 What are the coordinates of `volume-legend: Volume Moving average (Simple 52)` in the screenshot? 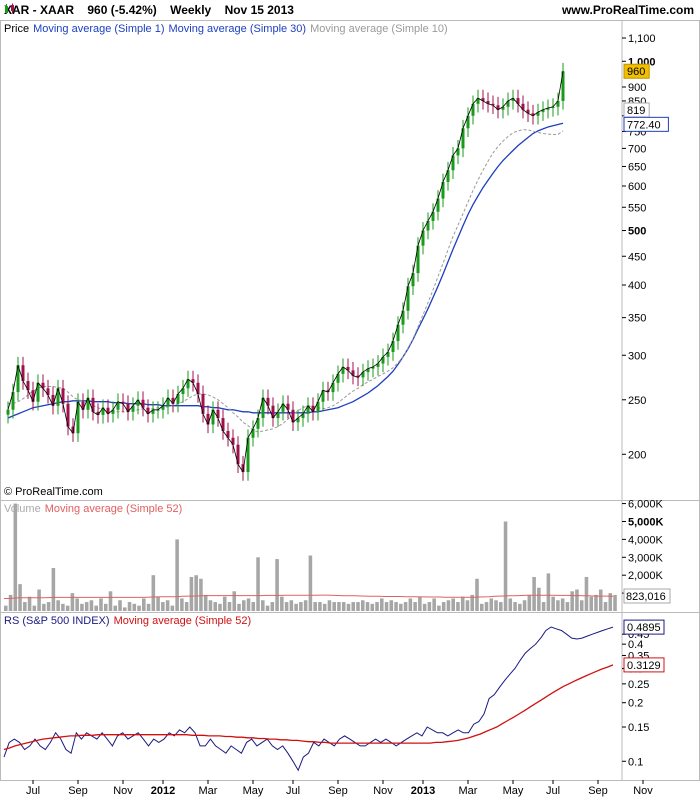 It's located at (95, 509).